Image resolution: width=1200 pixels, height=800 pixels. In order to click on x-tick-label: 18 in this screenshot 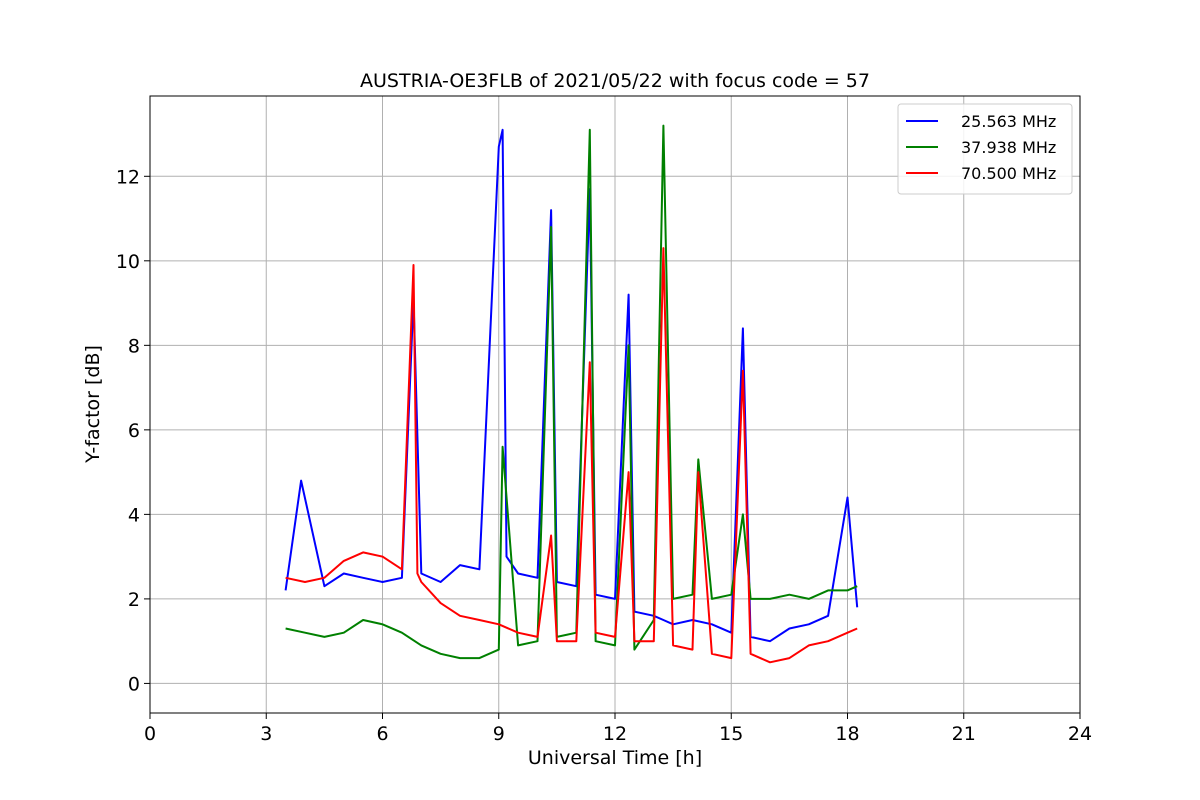, I will do `click(847, 734)`.